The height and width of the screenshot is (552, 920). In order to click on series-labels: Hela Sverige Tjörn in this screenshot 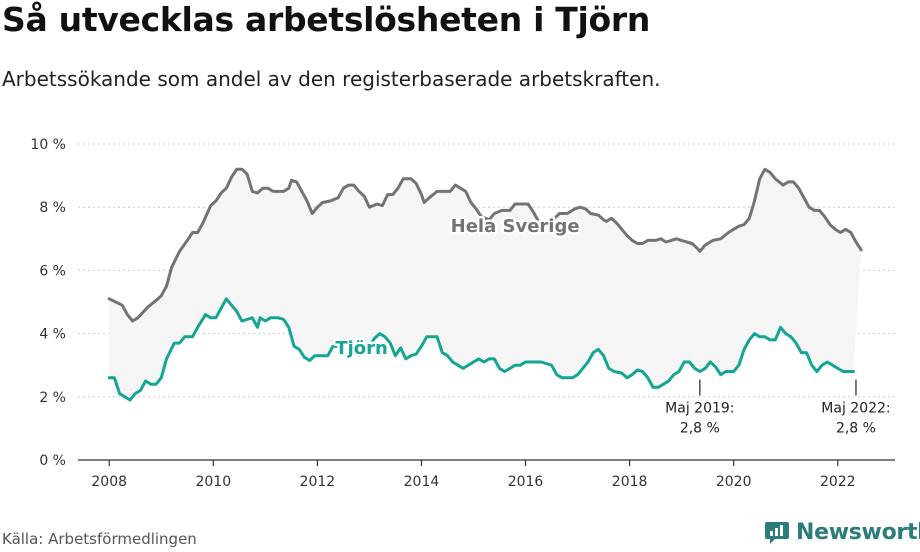, I will do `click(457, 288)`.